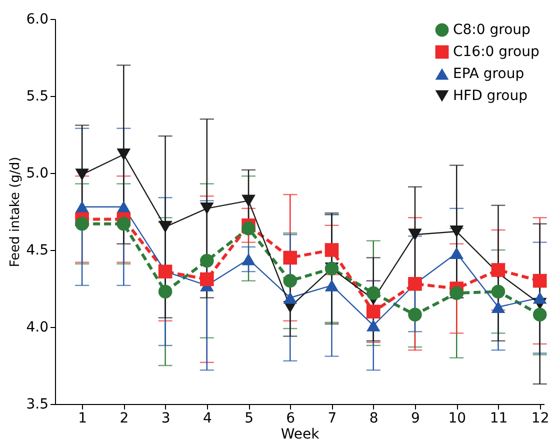  Describe the element at coordinates (207, 418) in the screenshot. I see `x-tick-label: 4` at that location.